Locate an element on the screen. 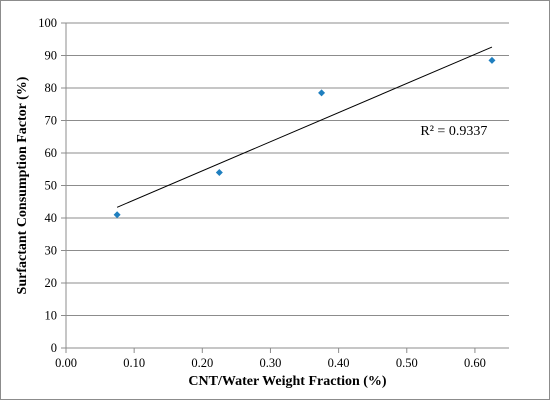 The width and height of the screenshot is (550, 400). y-tick-labels: 0 10 20 30 40 50 60 70 80 90 100 is located at coordinates (47, 185).